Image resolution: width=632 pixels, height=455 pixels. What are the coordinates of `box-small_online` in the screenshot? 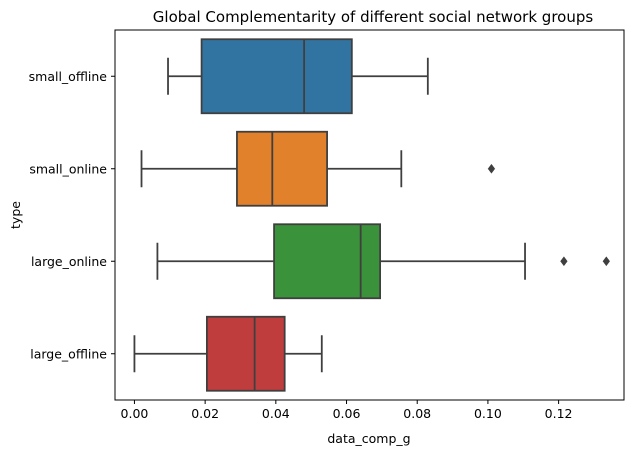 It's located at (318, 168).